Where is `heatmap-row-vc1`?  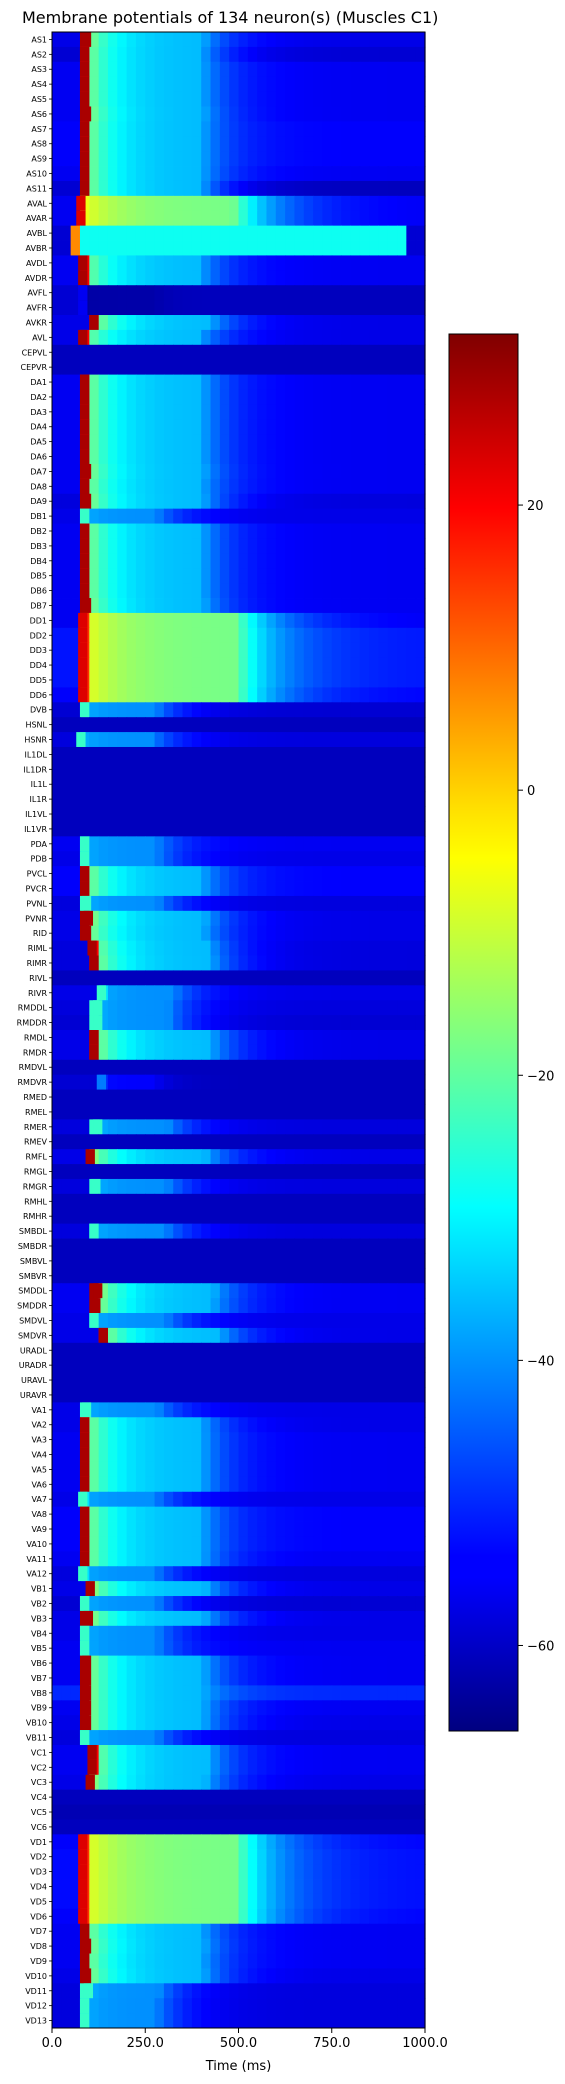
heatmap-row-vc1 is located at coordinates (239, 1752).